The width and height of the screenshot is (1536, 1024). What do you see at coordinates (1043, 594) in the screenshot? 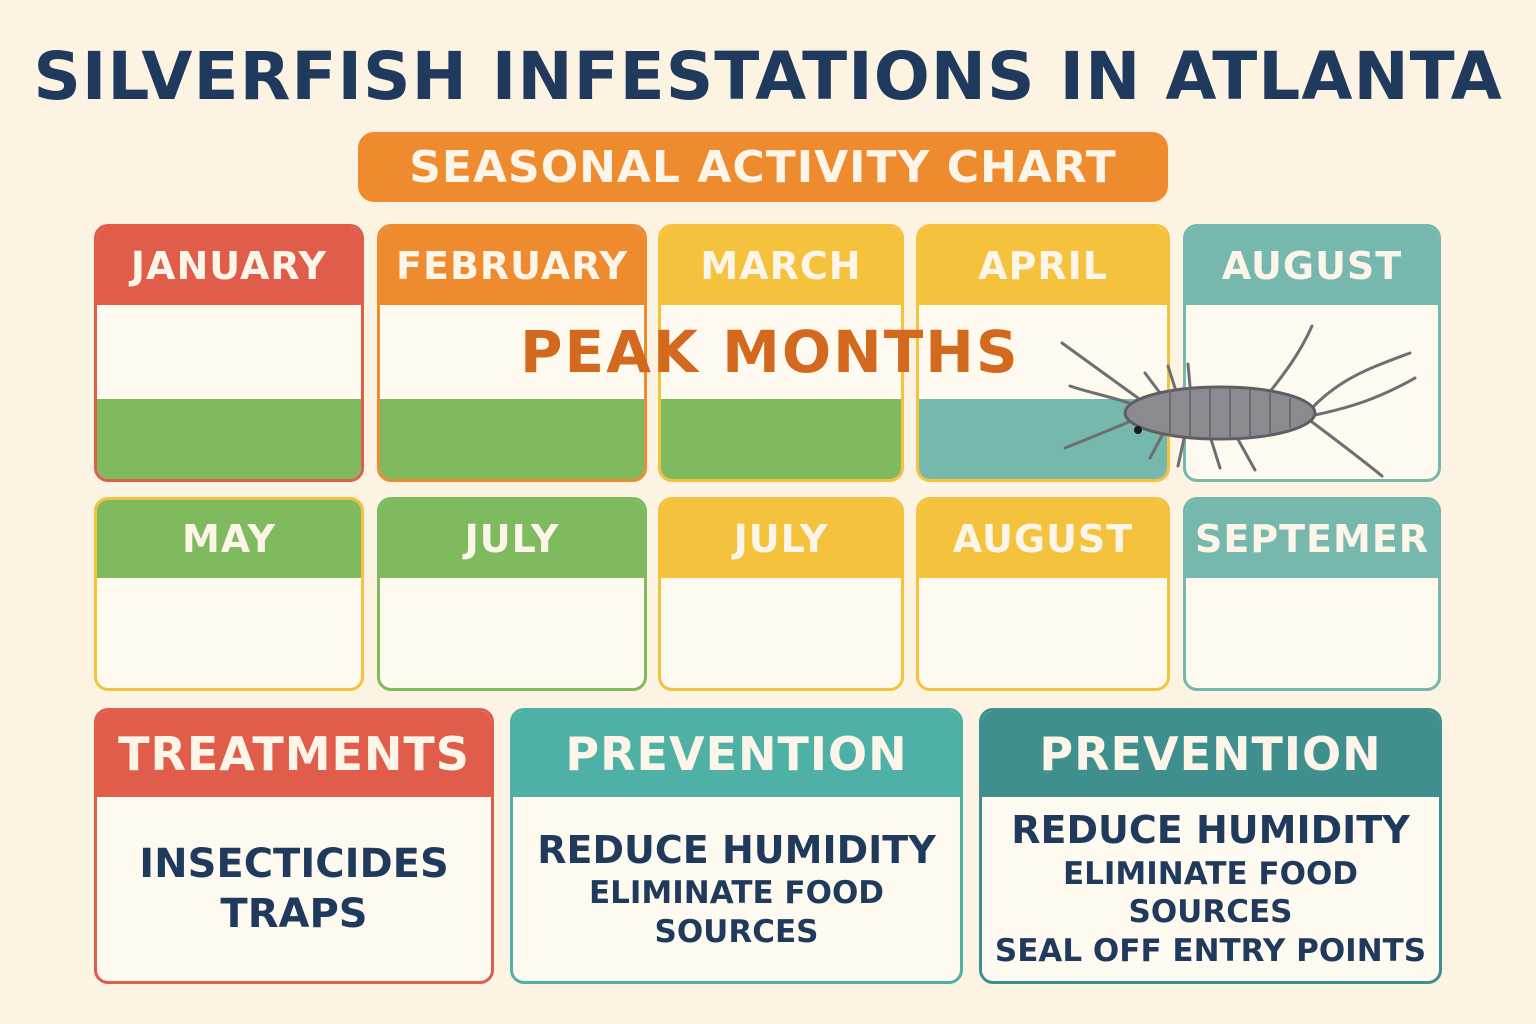
I see `month-card-august-2: AUGUST` at bounding box center [1043, 594].